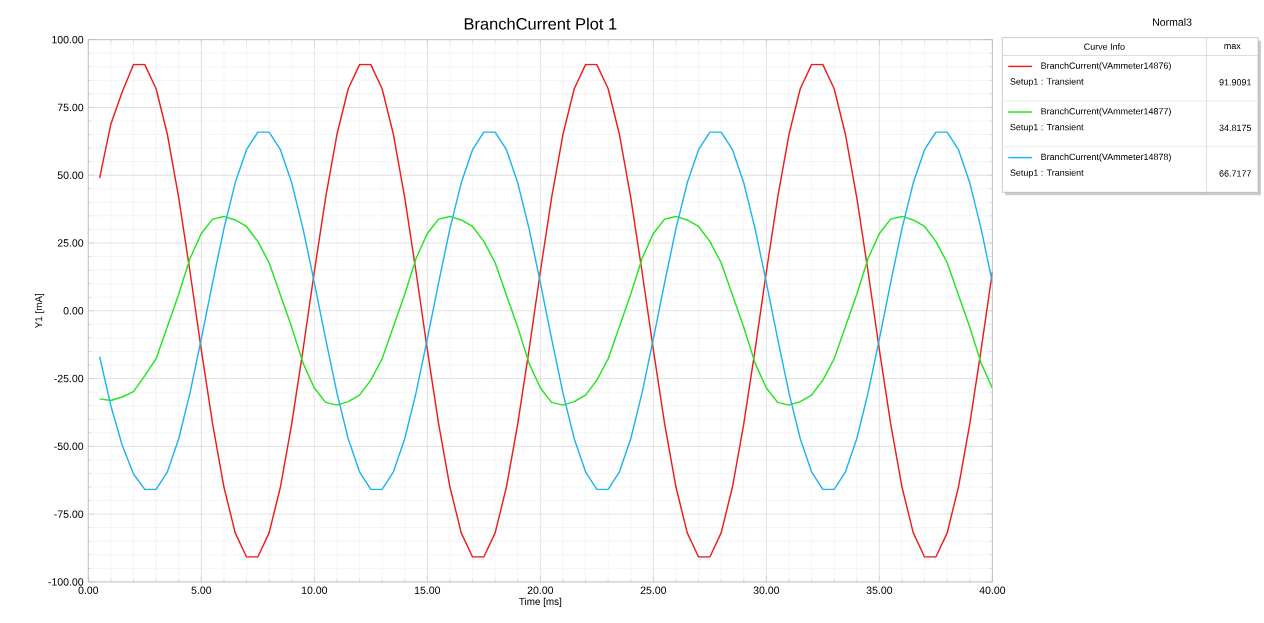 The image size is (1264, 623). Describe the element at coordinates (1232, 47) in the screenshot. I see `text: max` at that location.